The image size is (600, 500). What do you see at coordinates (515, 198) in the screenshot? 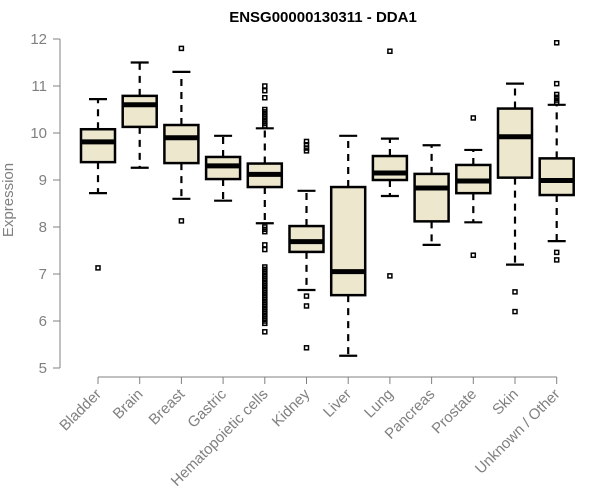
I see `box-skin` at bounding box center [515, 198].